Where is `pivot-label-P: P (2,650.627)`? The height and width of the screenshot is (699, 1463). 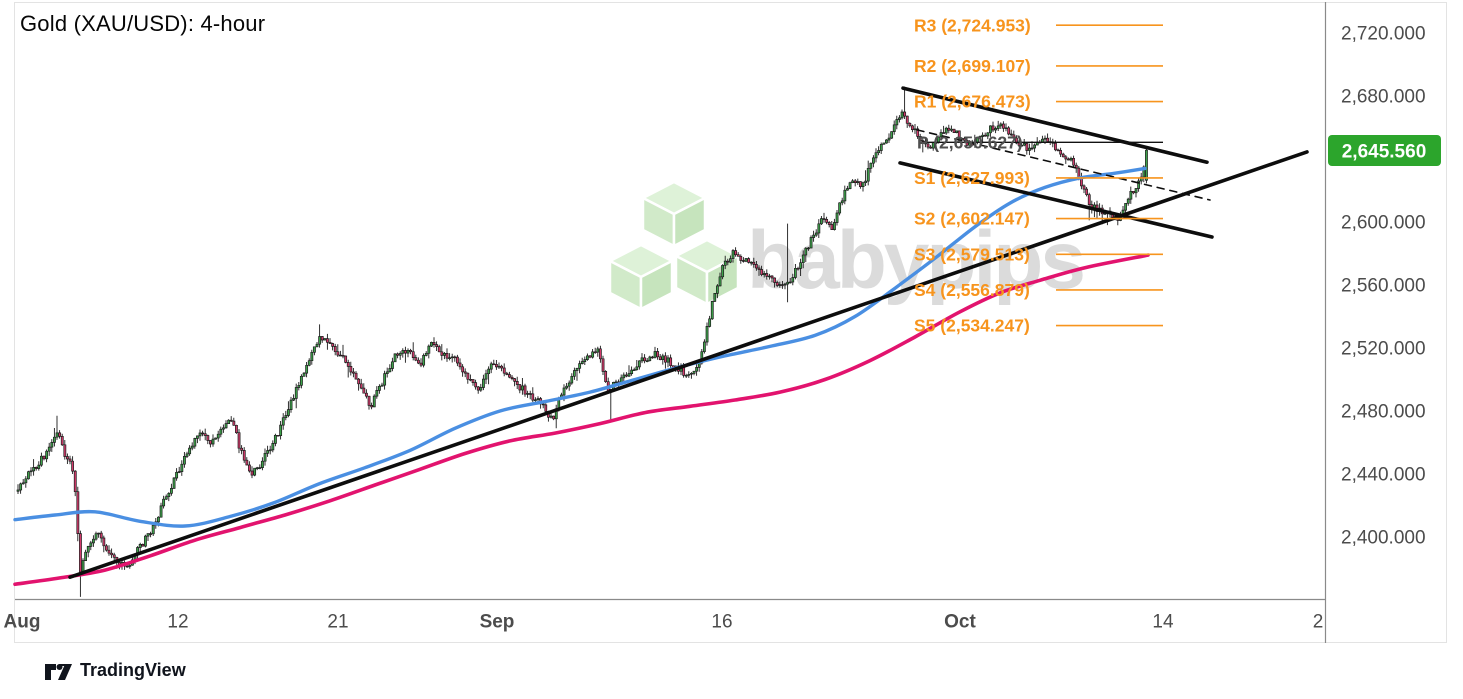
pivot-label-P: P (2,650.627) is located at coordinates (970, 142).